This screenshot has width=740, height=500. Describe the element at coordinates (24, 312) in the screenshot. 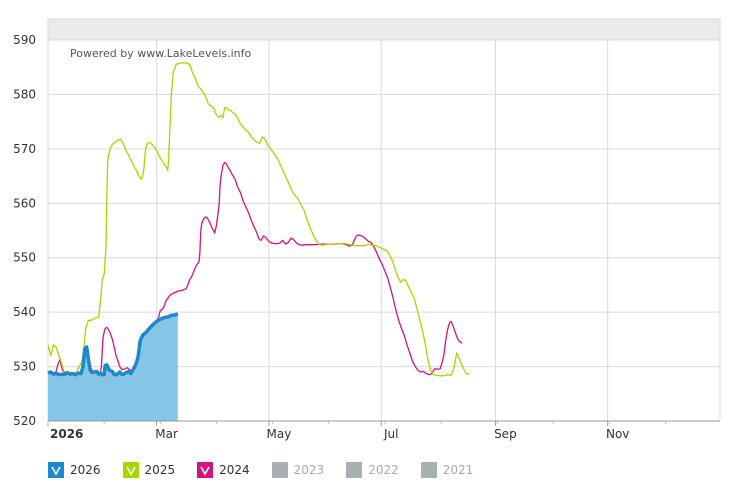

I see `y-tick-label: 540` at that location.